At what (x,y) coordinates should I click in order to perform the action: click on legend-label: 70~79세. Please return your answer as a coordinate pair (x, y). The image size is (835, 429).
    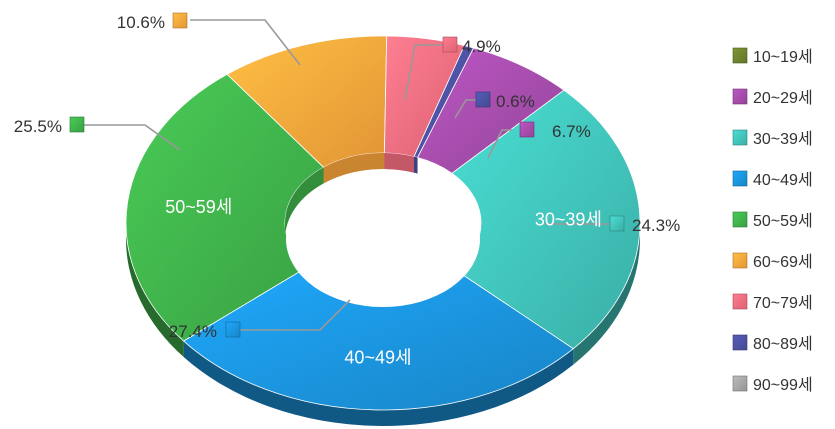
    Looking at the image, I should click on (783, 303).